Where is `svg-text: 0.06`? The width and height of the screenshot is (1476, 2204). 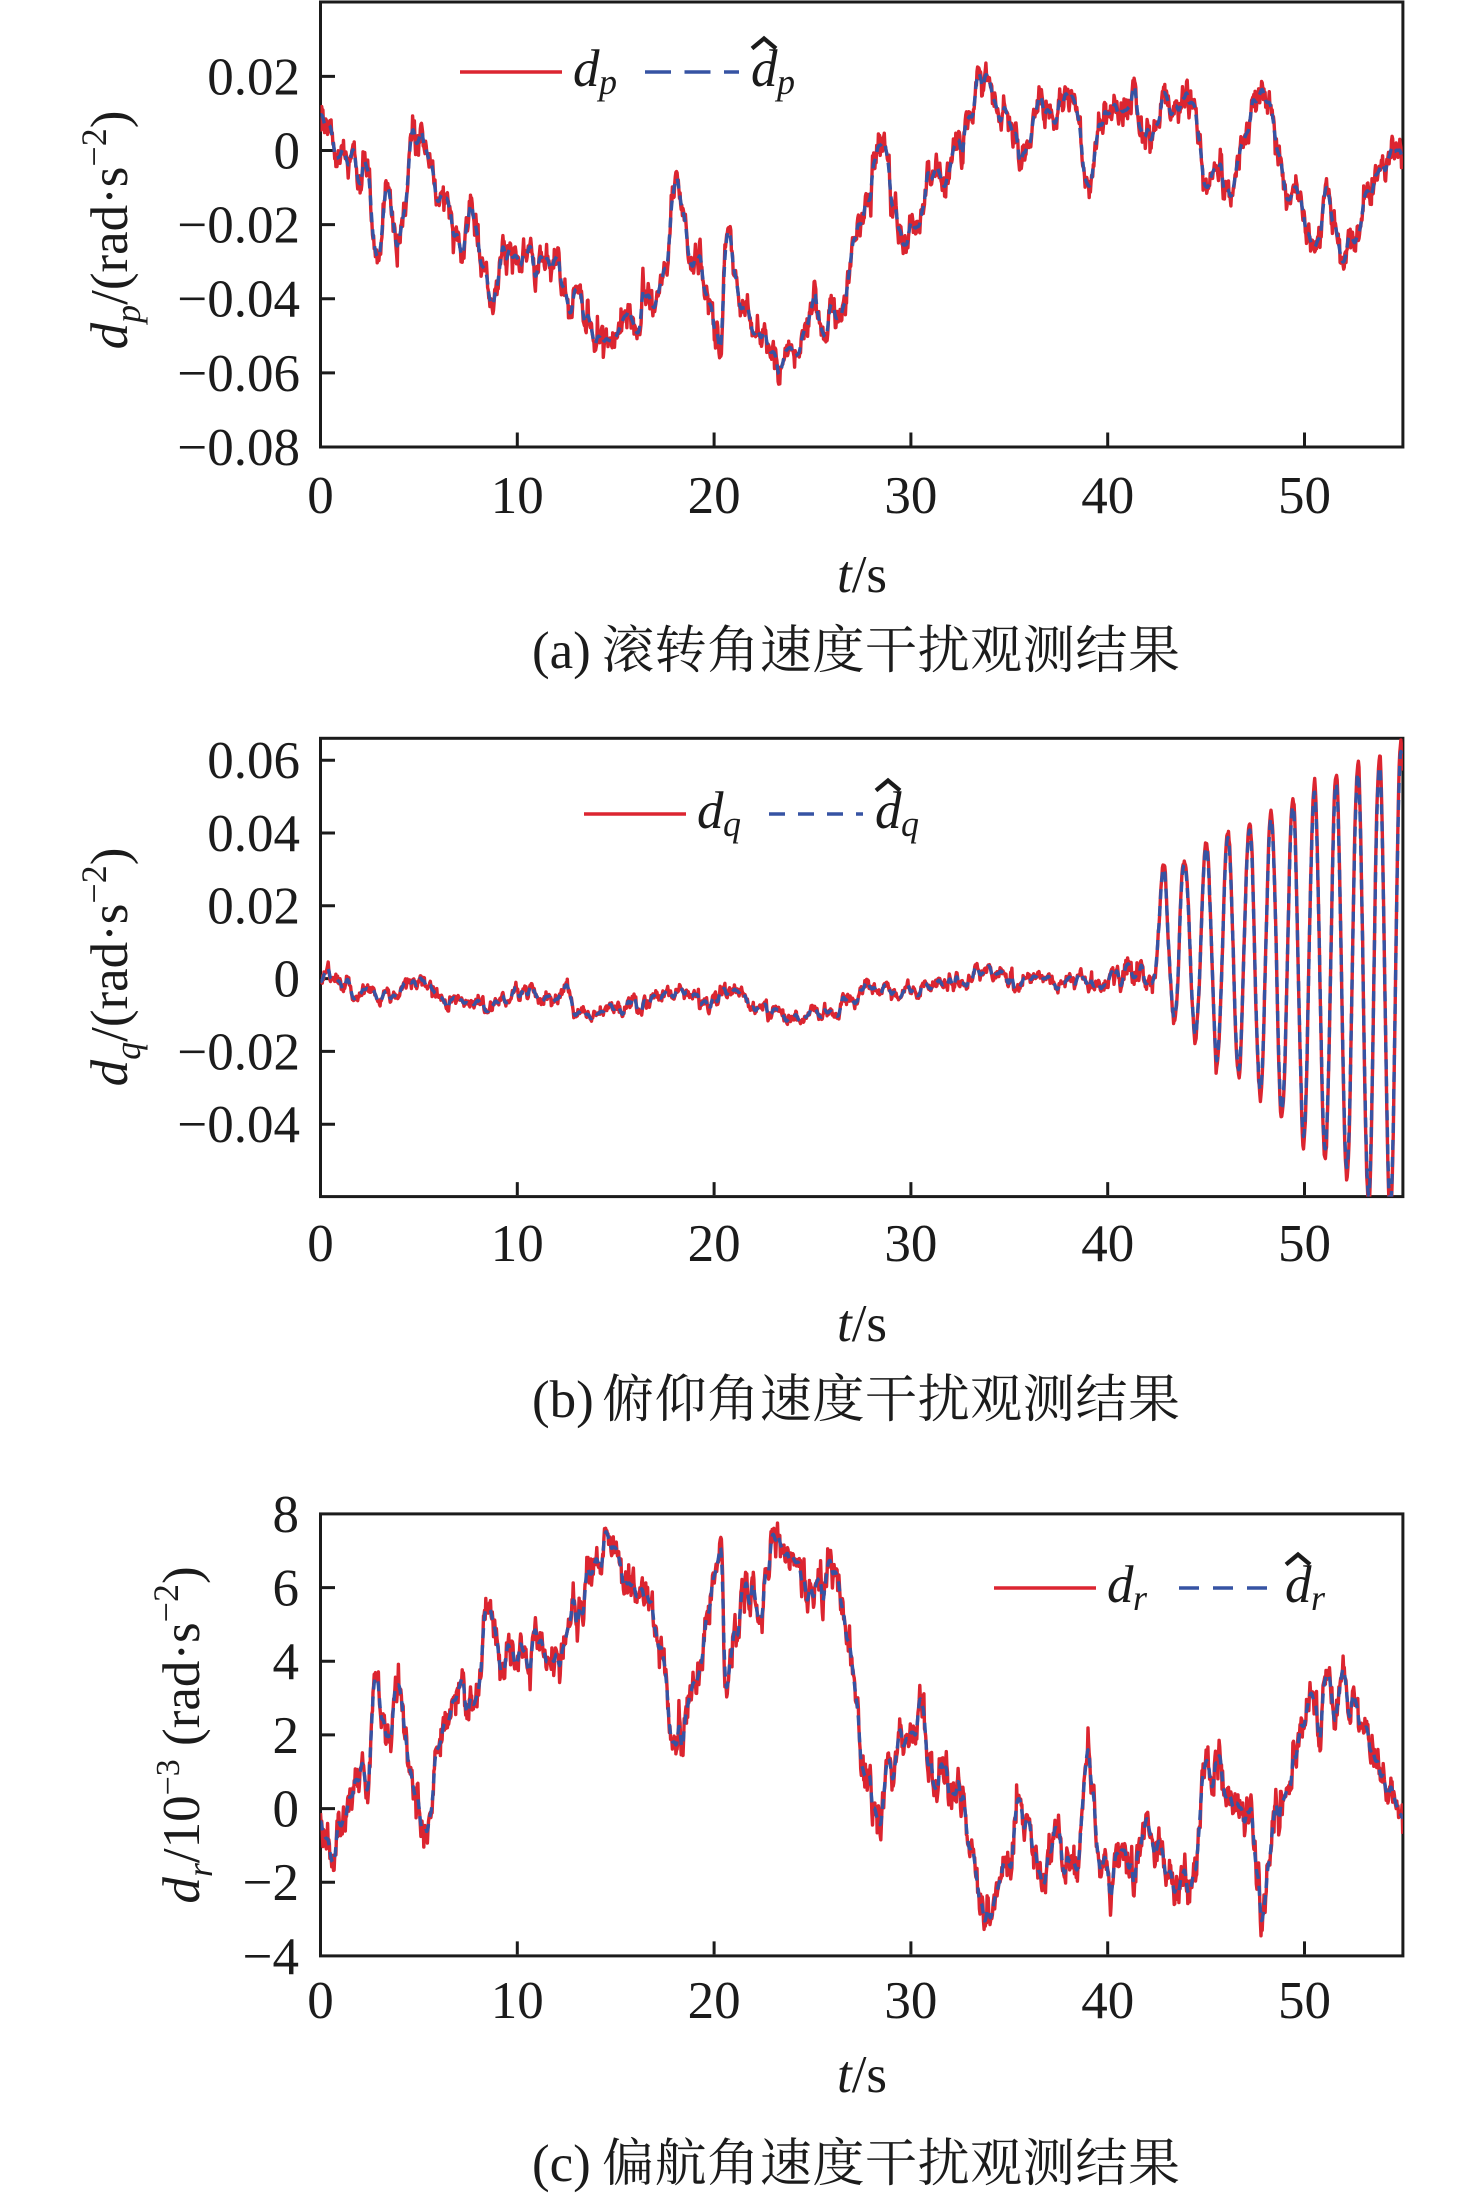
svg-text: 0.06 is located at coordinates (253, 761).